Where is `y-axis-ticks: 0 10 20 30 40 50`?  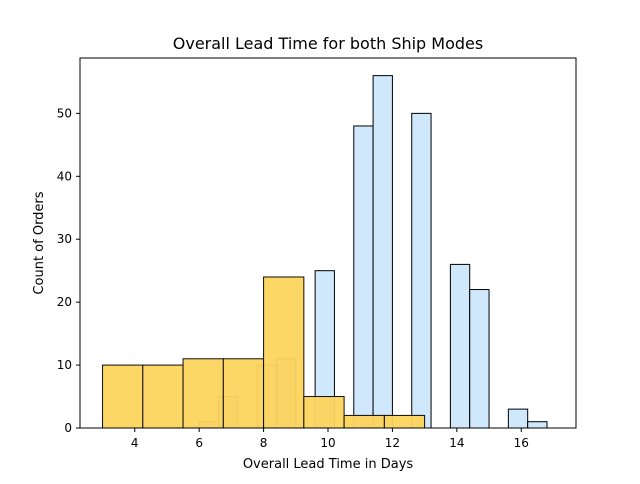
y-axis-ticks: 0 10 20 30 40 50 is located at coordinates (68, 270).